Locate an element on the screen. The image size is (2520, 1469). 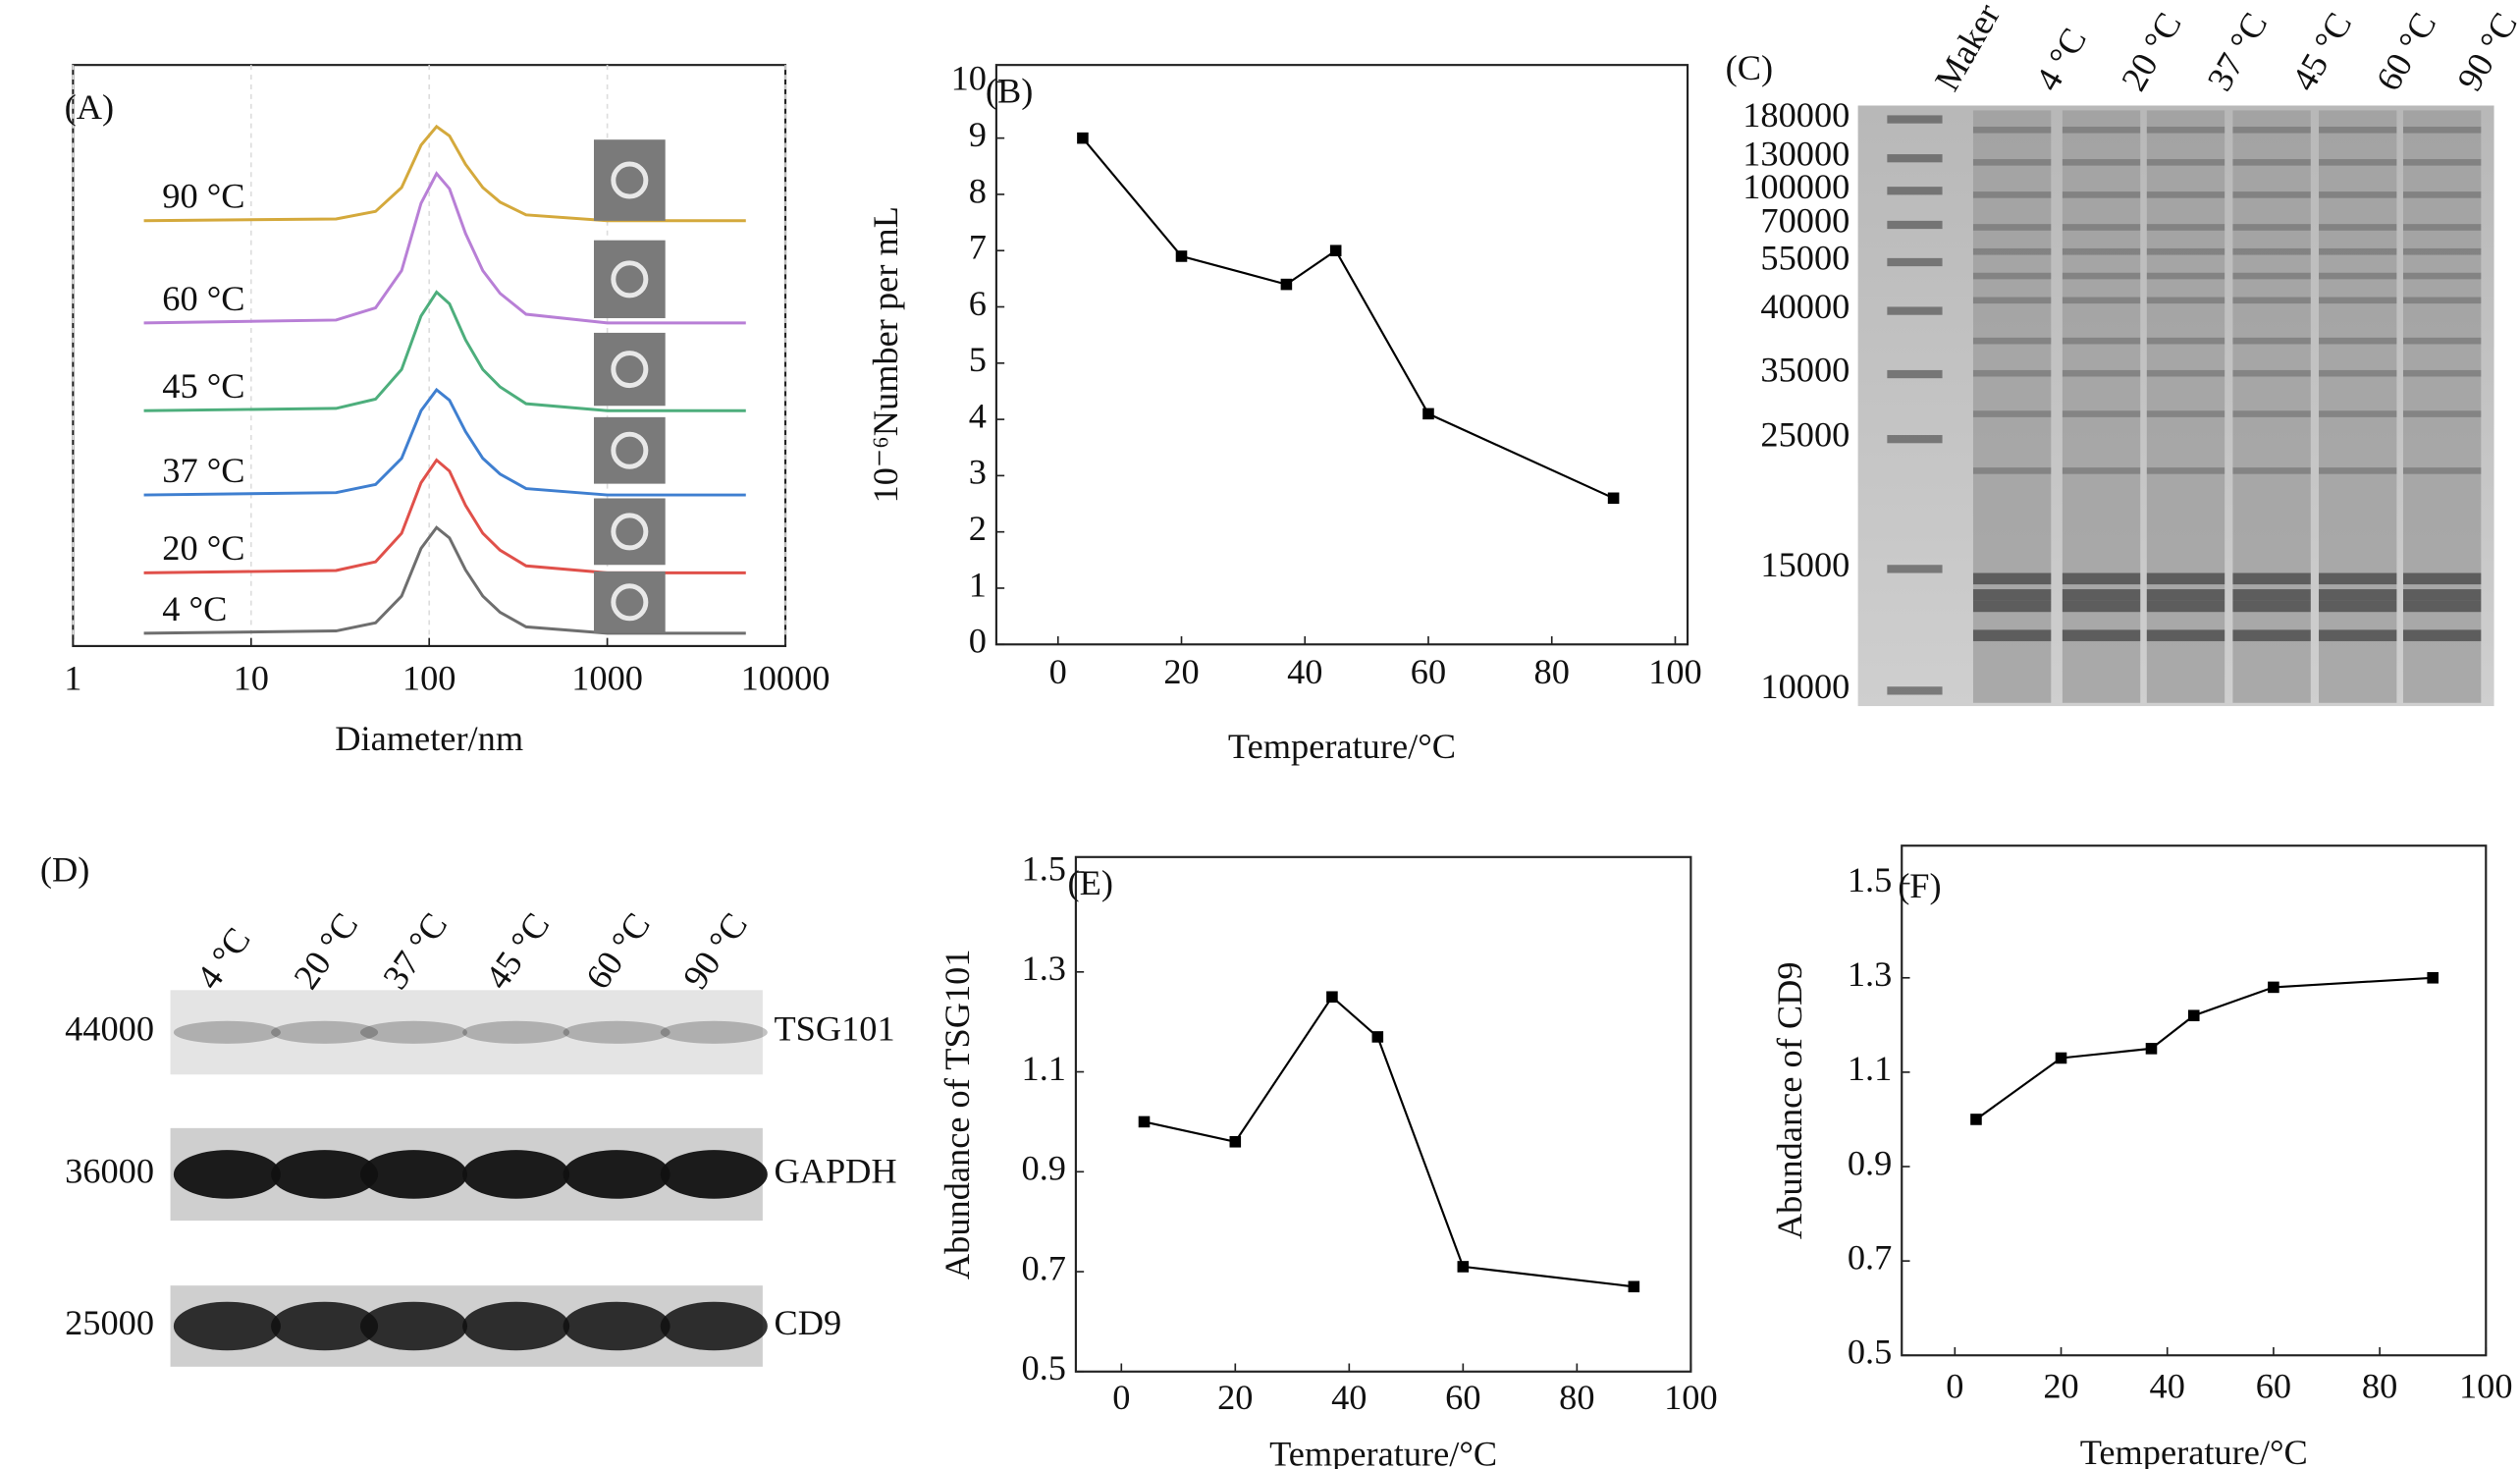
blot-strip is located at coordinates (466, 1032).